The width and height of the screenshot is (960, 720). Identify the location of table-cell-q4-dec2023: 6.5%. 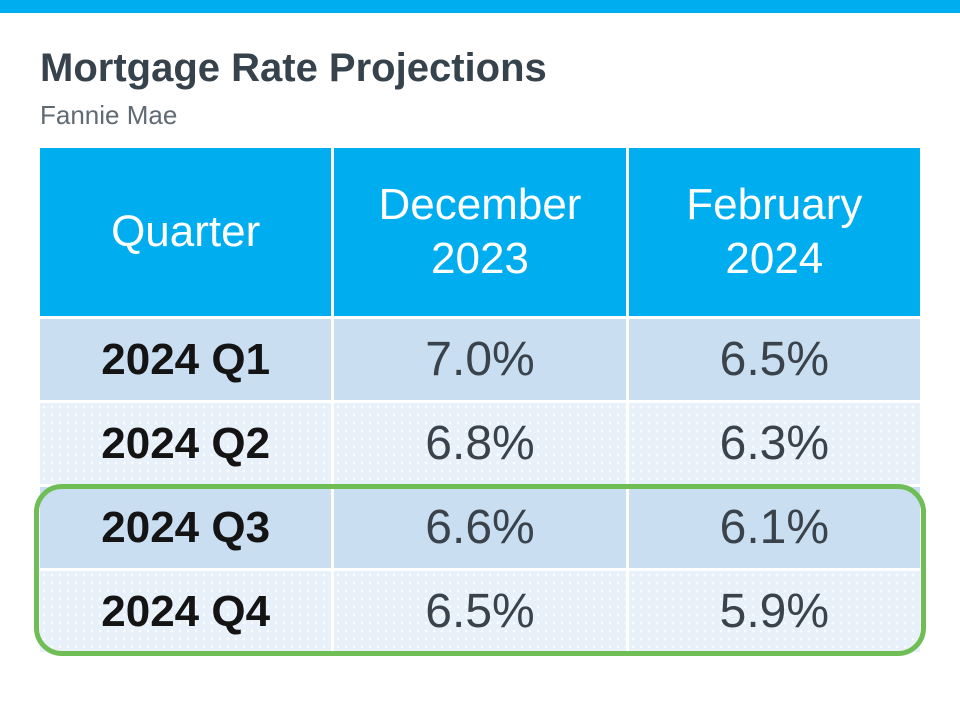
(480, 611).